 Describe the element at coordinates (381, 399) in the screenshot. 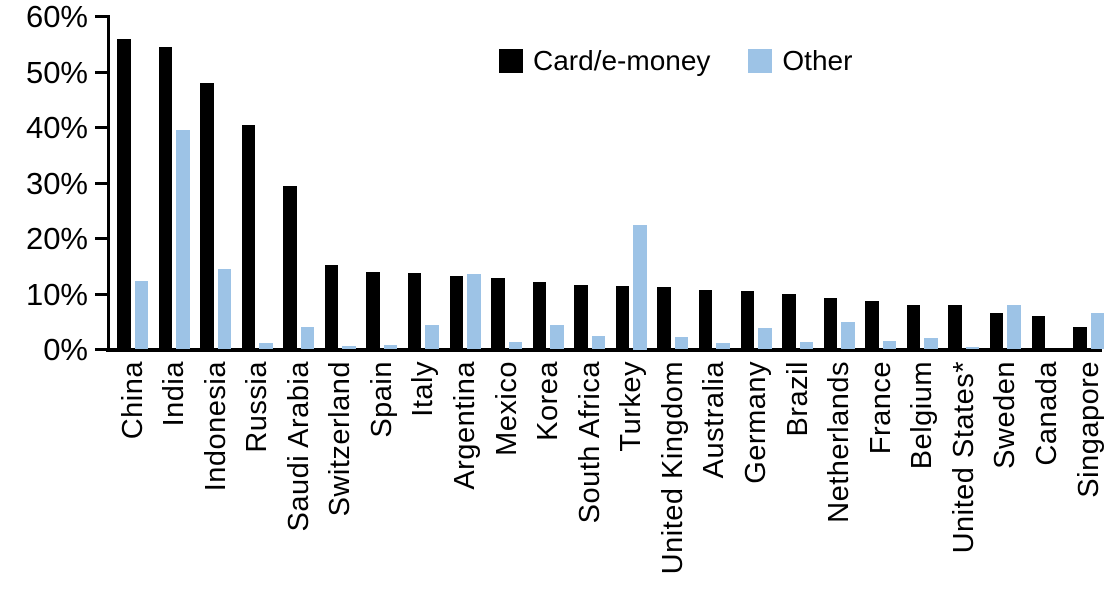

I see `x-axis-label: Spain` at that location.